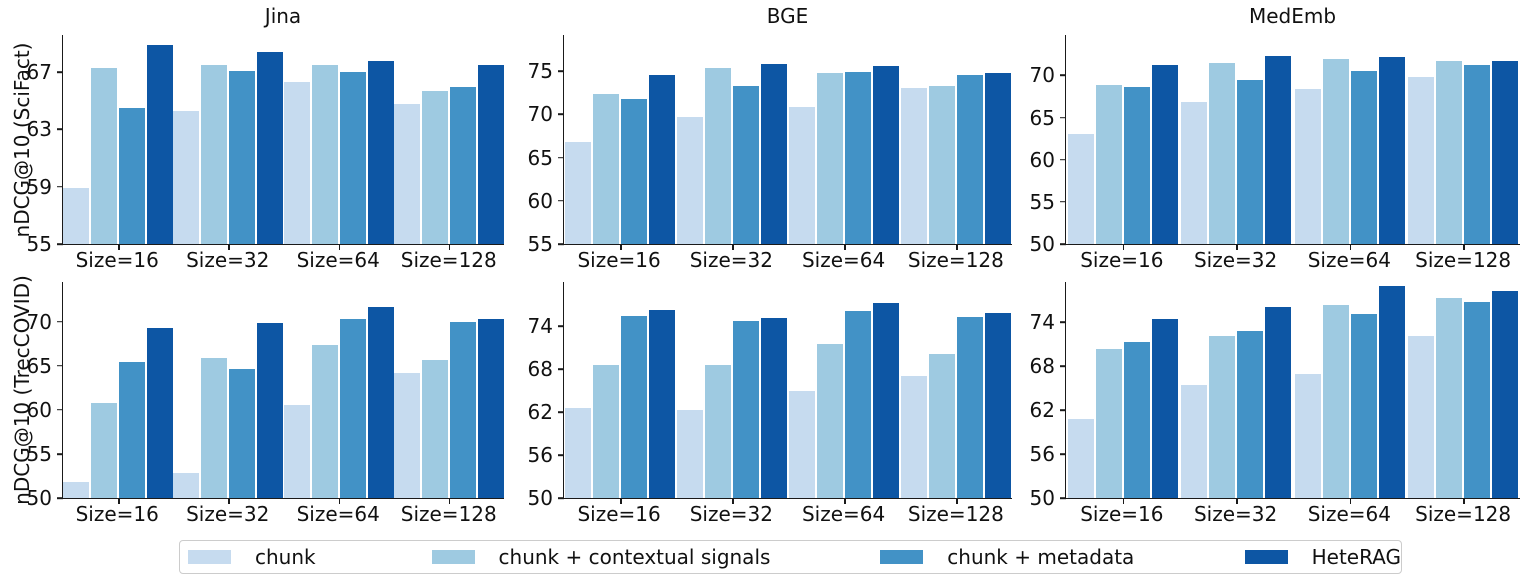 This screenshot has height=584, width=1530. I want to click on plot-area: 50 56 62 68 74, so click(770, 395).